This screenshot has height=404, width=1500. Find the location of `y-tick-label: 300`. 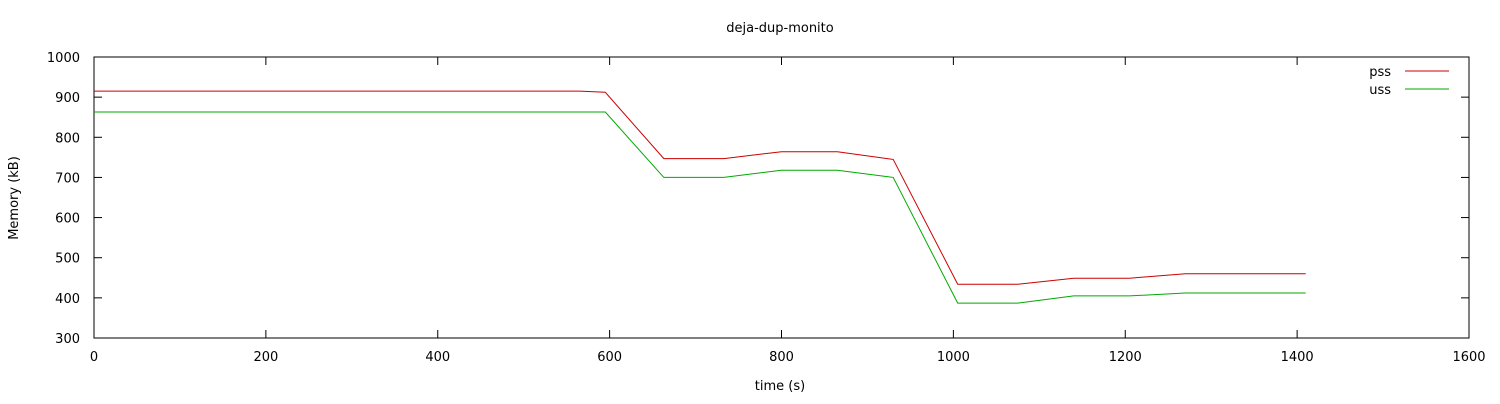

y-tick-label: 300 is located at coordinates (67, 339).